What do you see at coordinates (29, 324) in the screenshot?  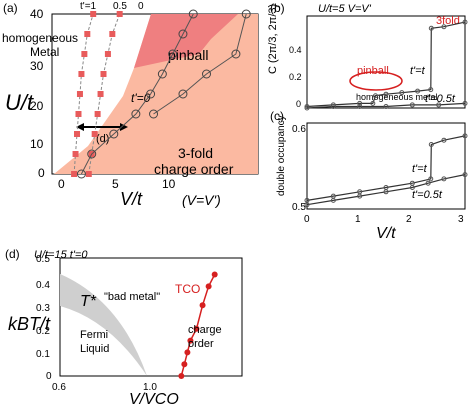 I see `d-ylabel: kBT/t` at bounding box center [29, 324].